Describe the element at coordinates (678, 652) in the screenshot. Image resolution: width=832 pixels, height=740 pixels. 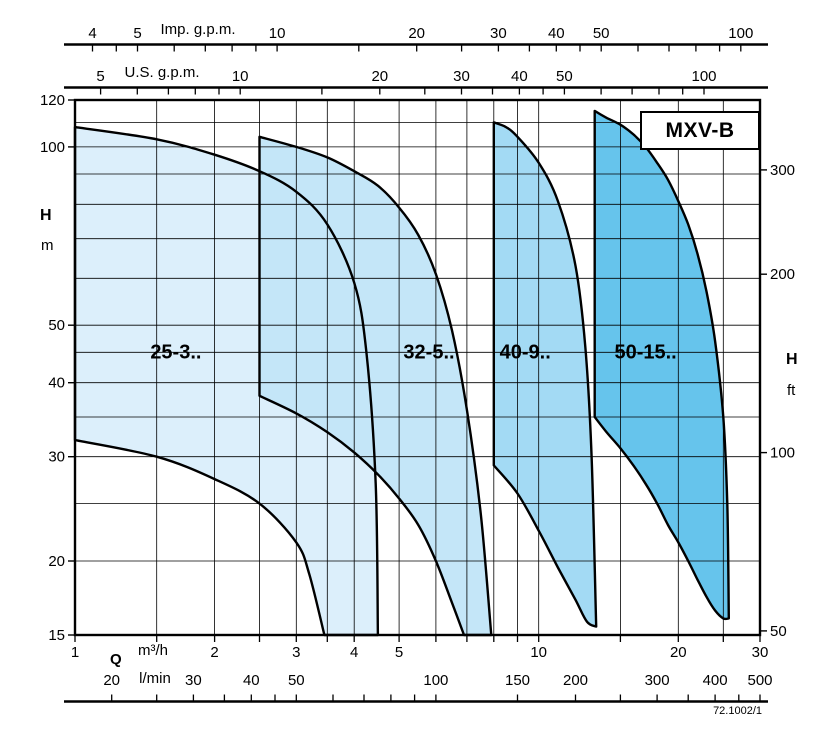
I see `x-axis-tick-label: 20` at that location.